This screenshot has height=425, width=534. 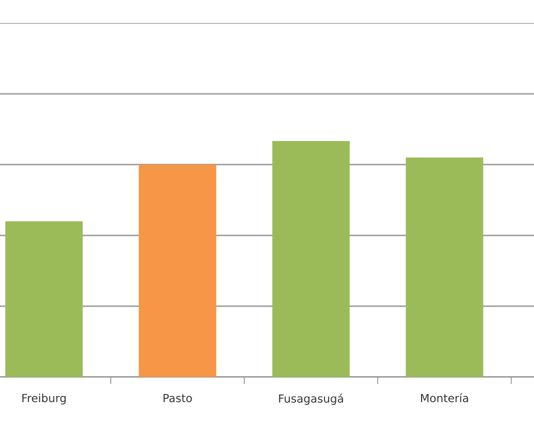 What do you see at coordinates (178, 398) in the screenshot?
I see `x-tick-label: Pasto` at bounding box center [178, 398].